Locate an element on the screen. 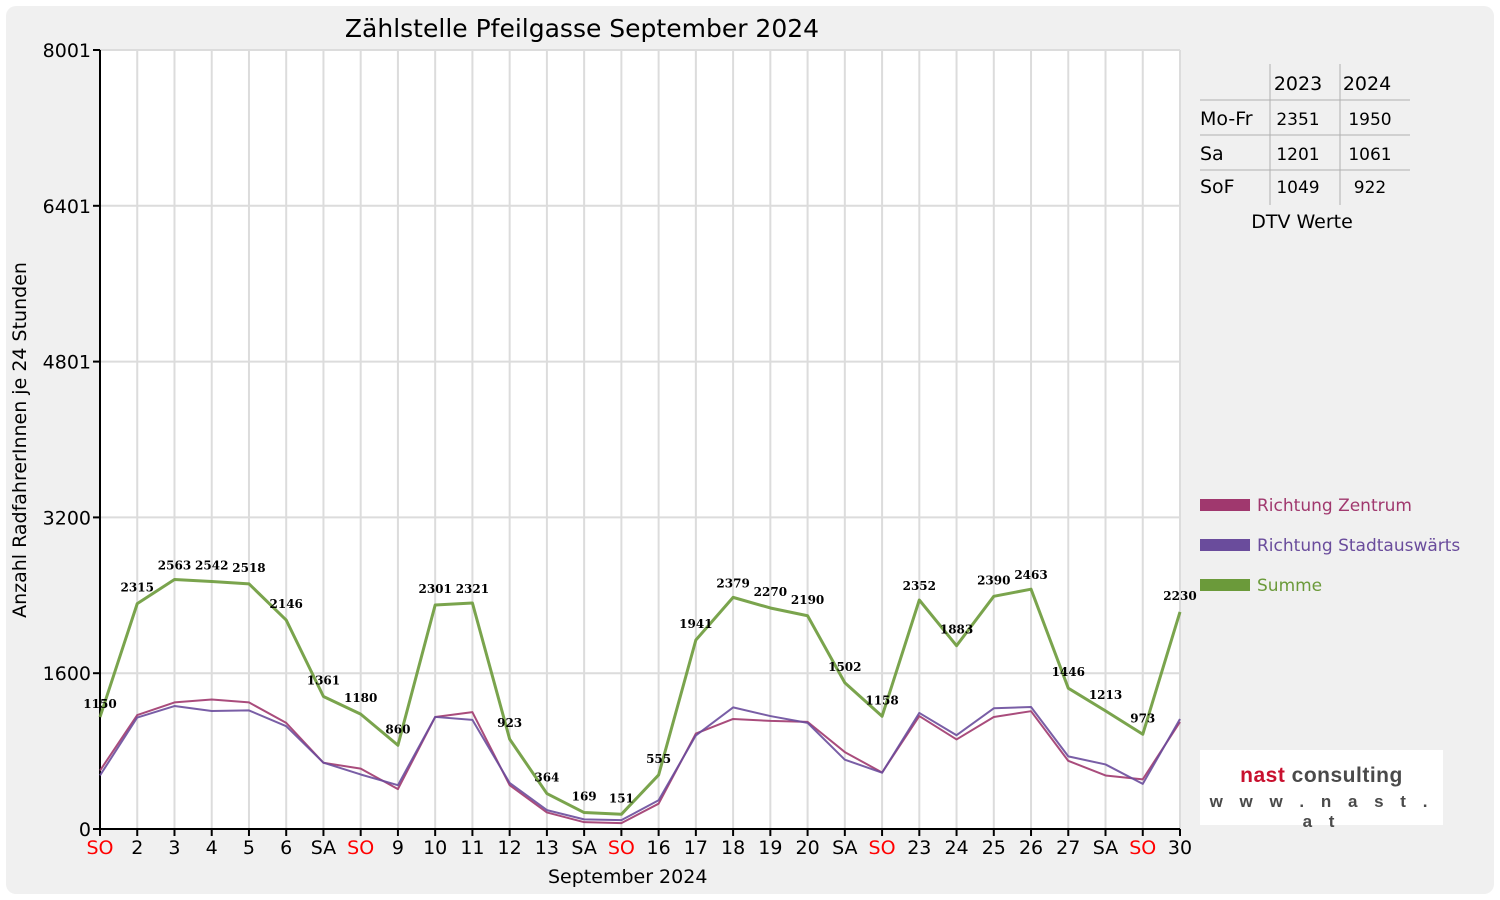 The height and width of the screenshot is (900, 1500). x-tick-label: 17 is located at coordinates (696, 848).